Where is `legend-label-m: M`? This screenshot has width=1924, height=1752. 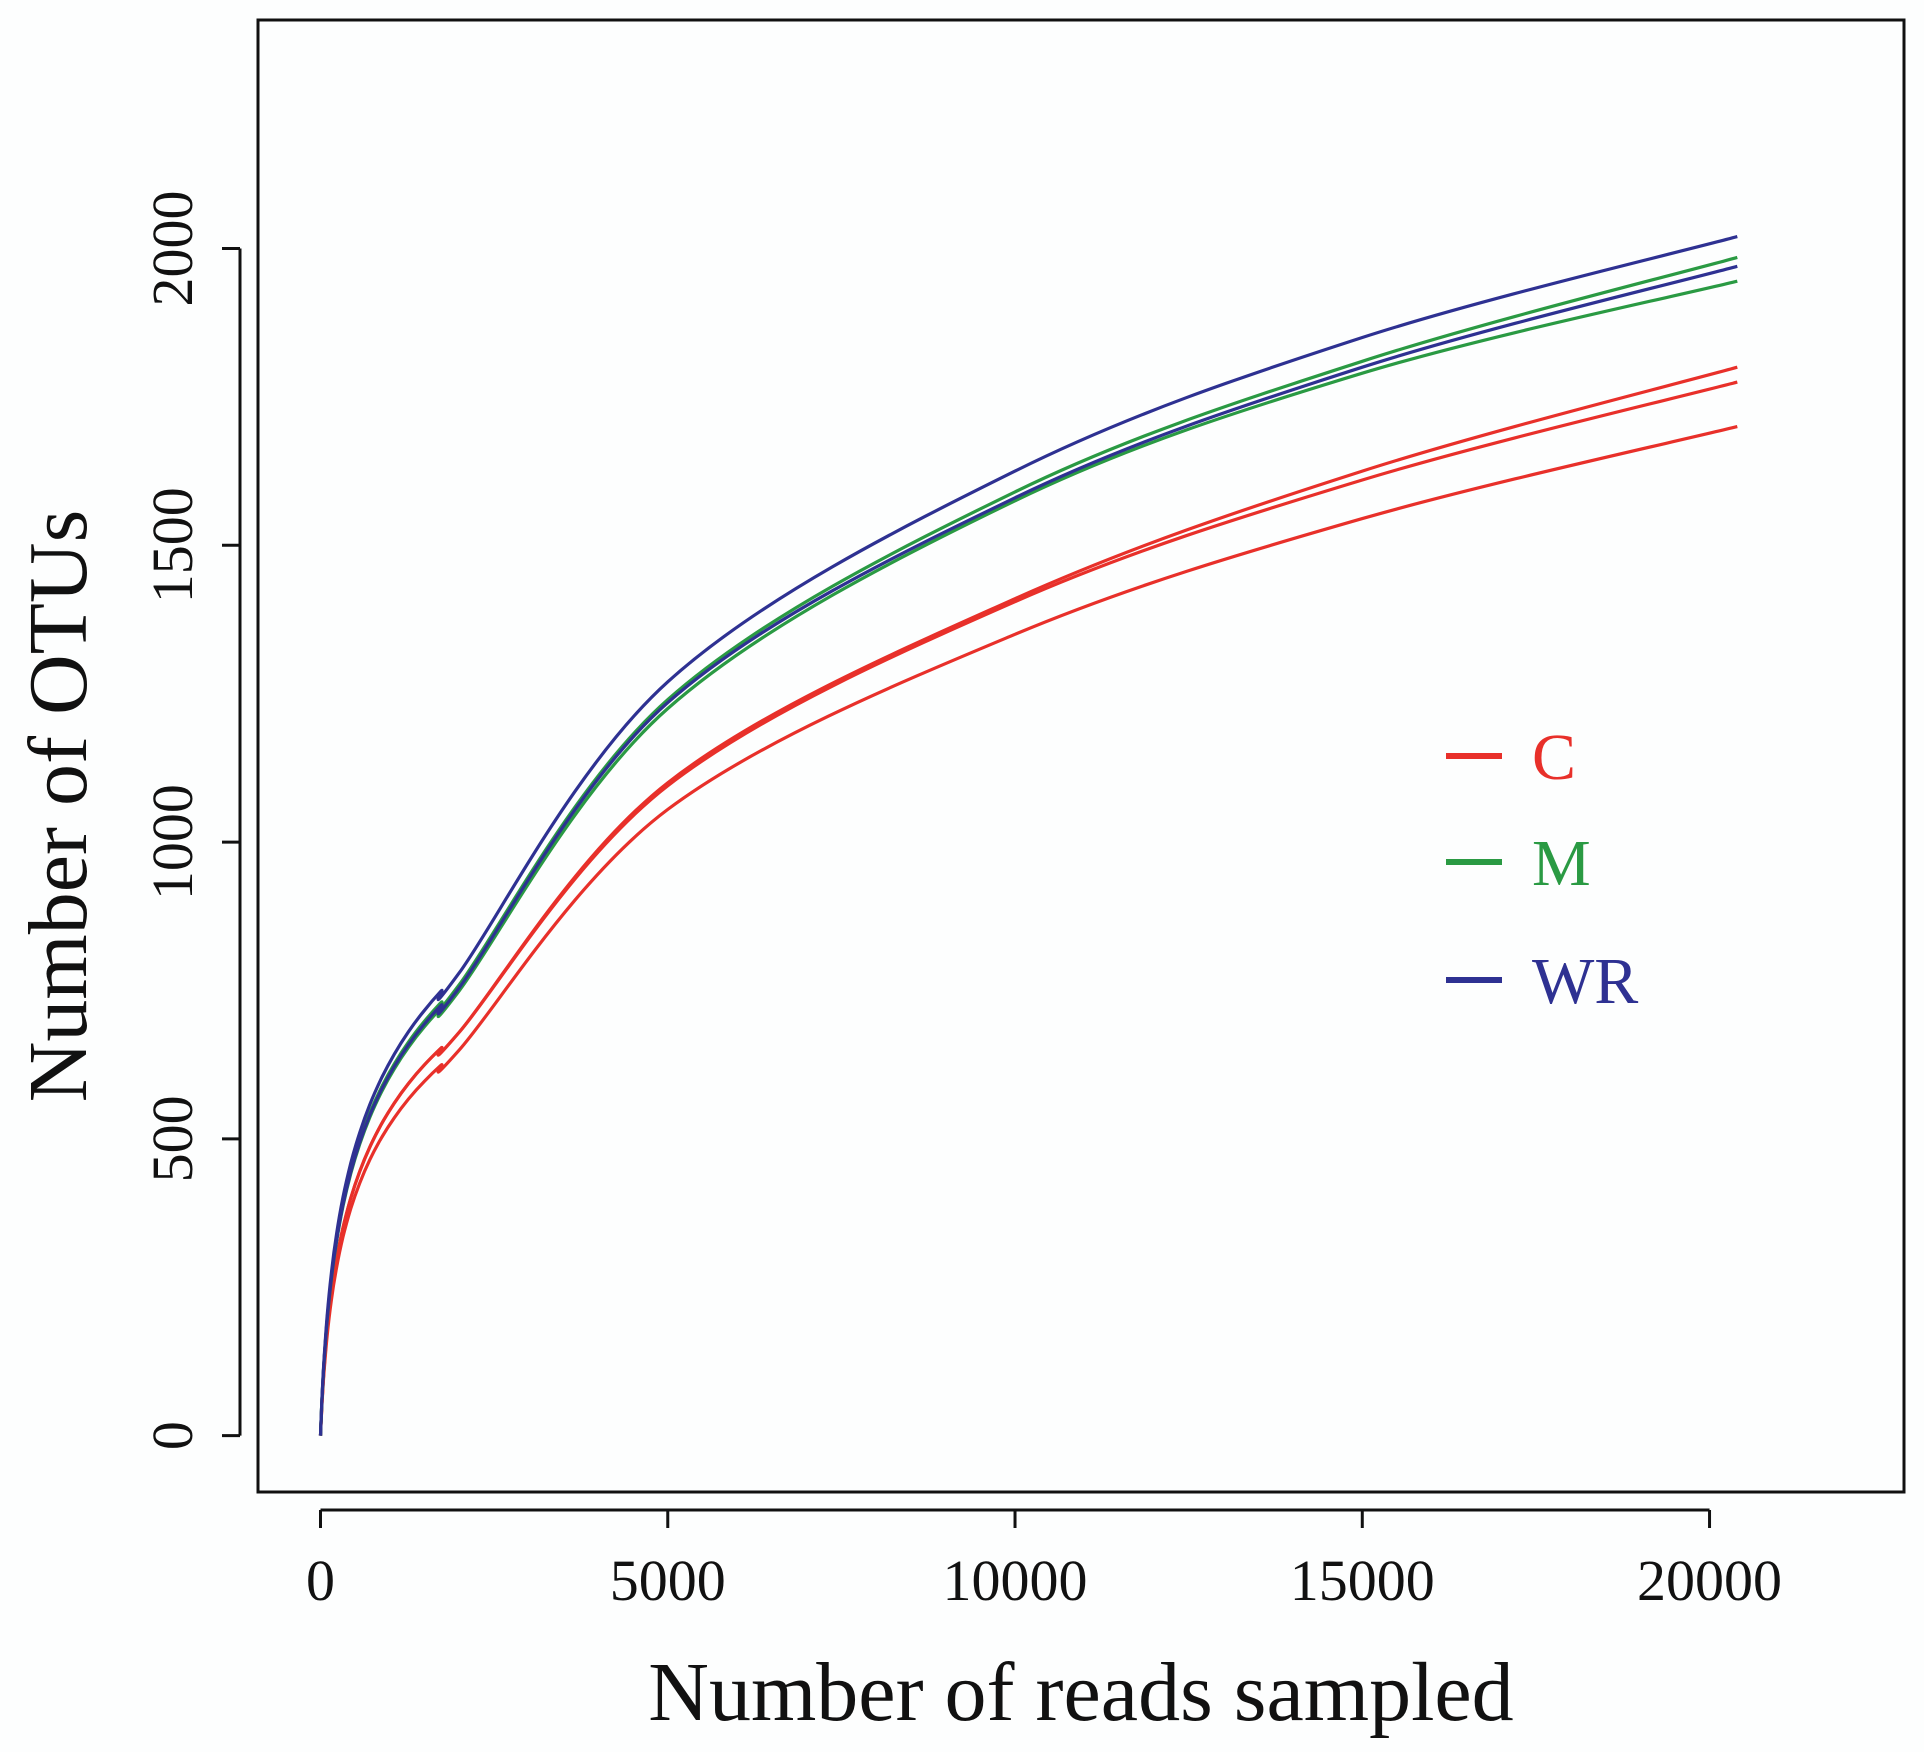 legend-label-m: M is located at coordinates (1561, 863).